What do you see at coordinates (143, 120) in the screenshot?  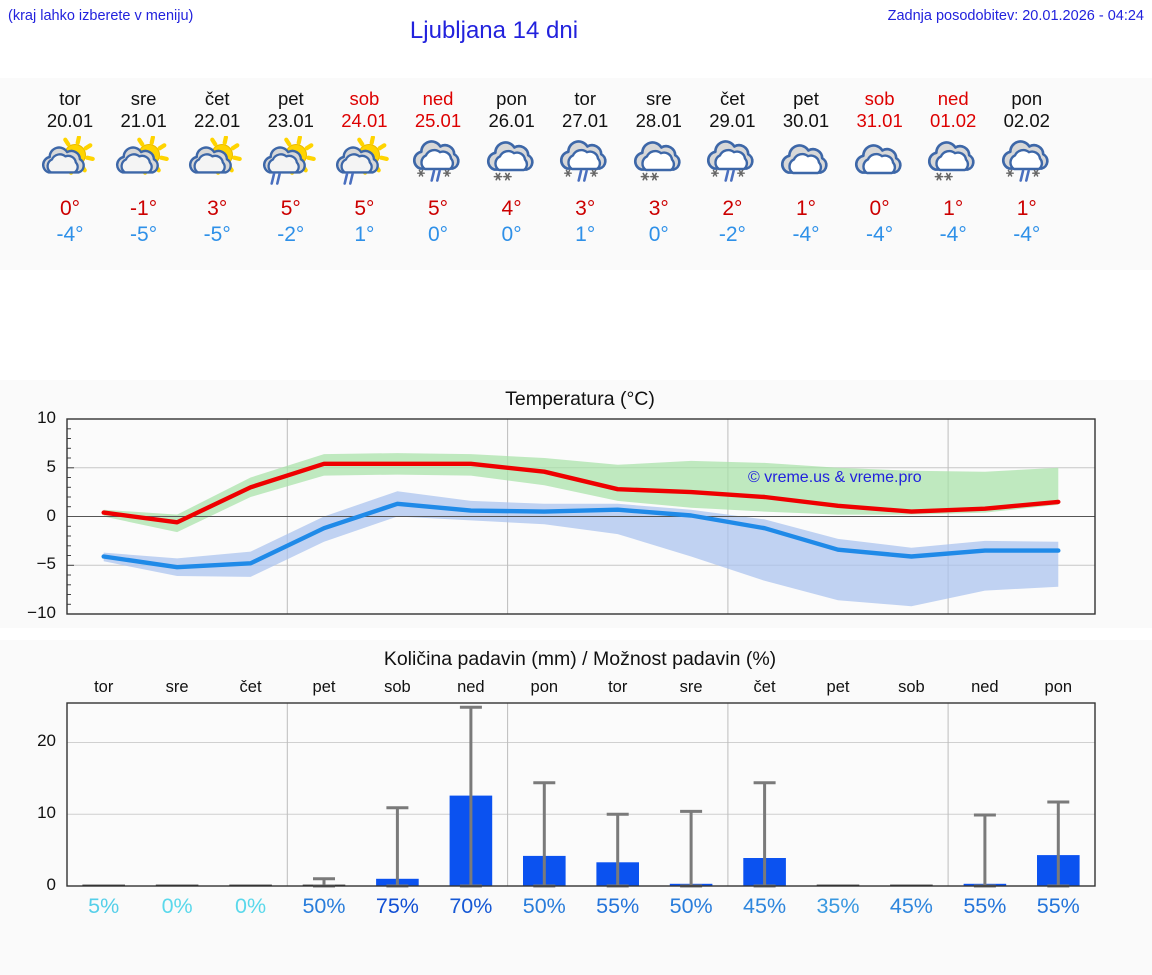 I see `day-date: 21.01` at bounding box center [143, 120].